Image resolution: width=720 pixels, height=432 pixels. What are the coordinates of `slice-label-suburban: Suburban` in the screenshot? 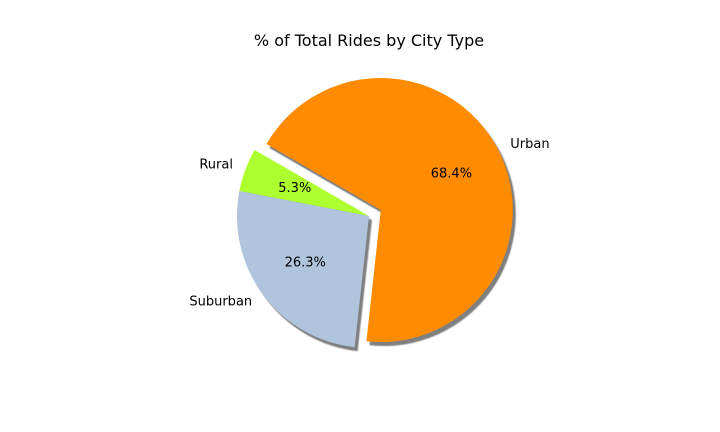 It's located at (220, 302).